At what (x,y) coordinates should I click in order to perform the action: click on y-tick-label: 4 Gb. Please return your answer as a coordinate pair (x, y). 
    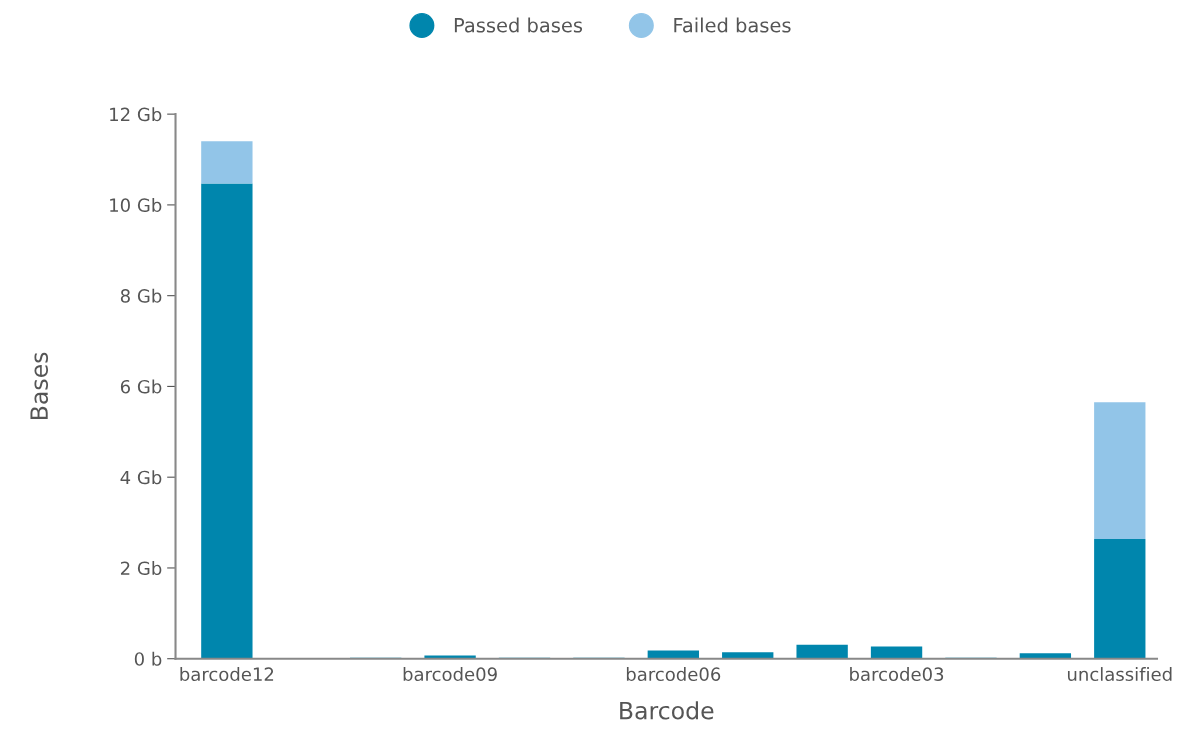
    Looking at the image, I should click on (141, 477).